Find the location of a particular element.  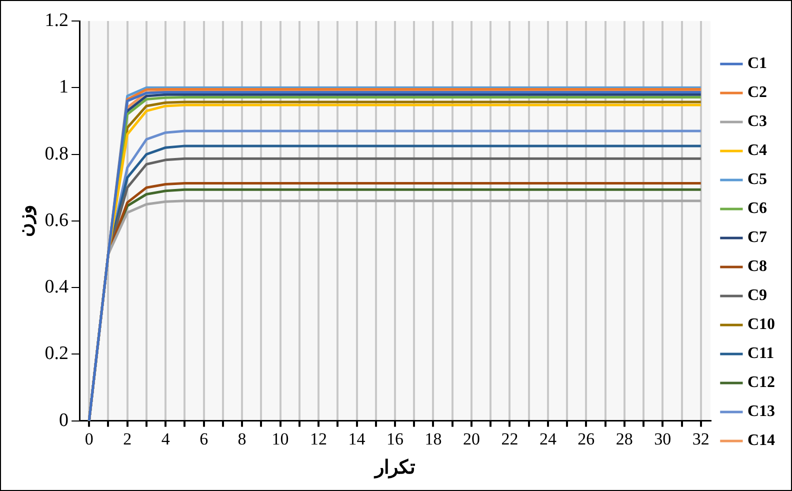

y-tick-label: 0 is located at coordinates (64, 420).